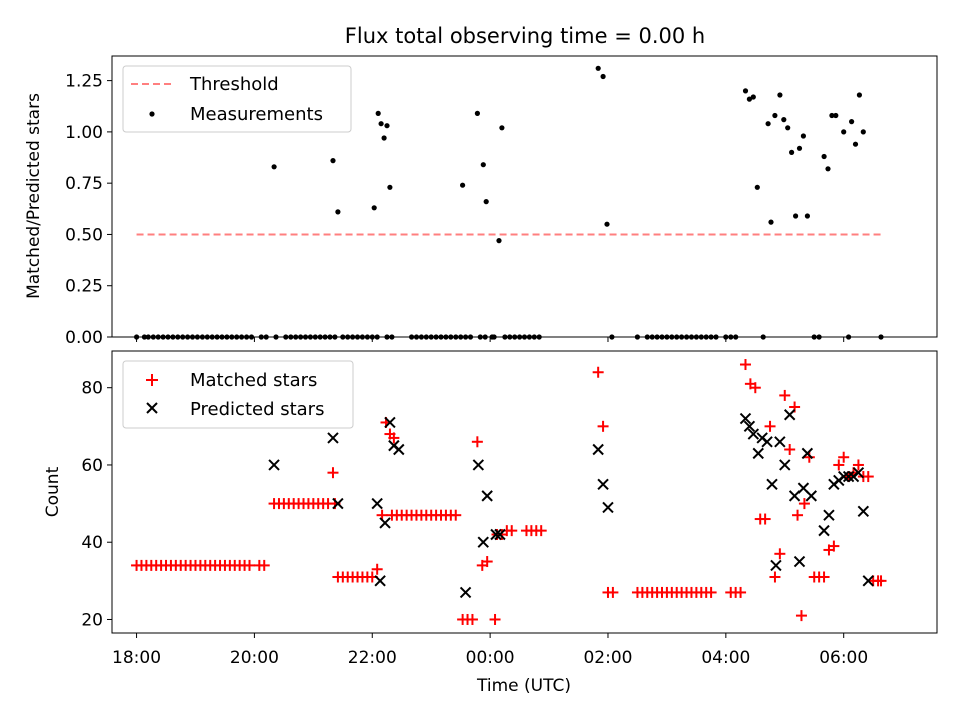 This screenshot has height=724, width=960. I want to click on ratio-y-tick-label: 1.25, so click(84, 82).